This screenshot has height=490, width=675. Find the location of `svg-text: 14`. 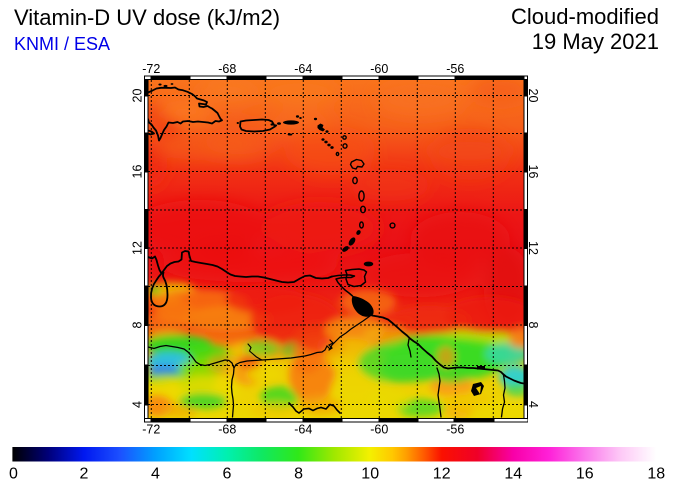

svg-text: 14 is located at coordinates (513, 474).